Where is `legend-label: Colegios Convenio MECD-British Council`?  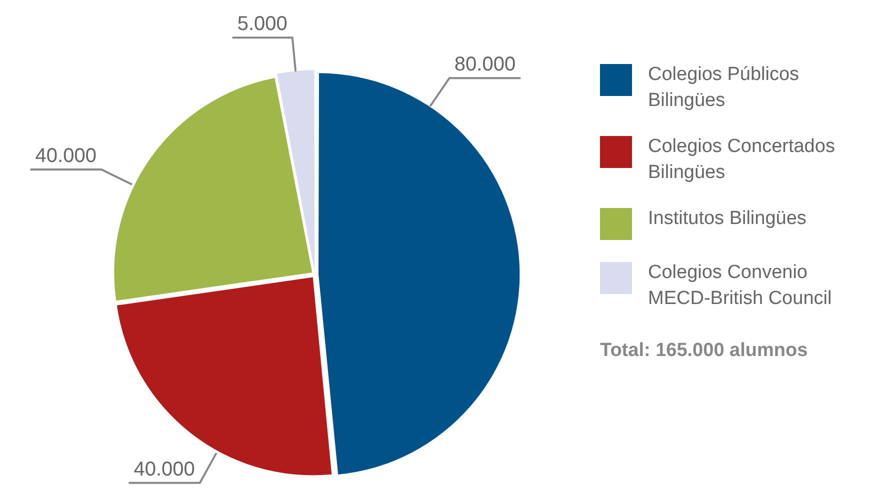 legend-label: Colegios Convenio MECD-British Council is located at coordinates (740, 286).